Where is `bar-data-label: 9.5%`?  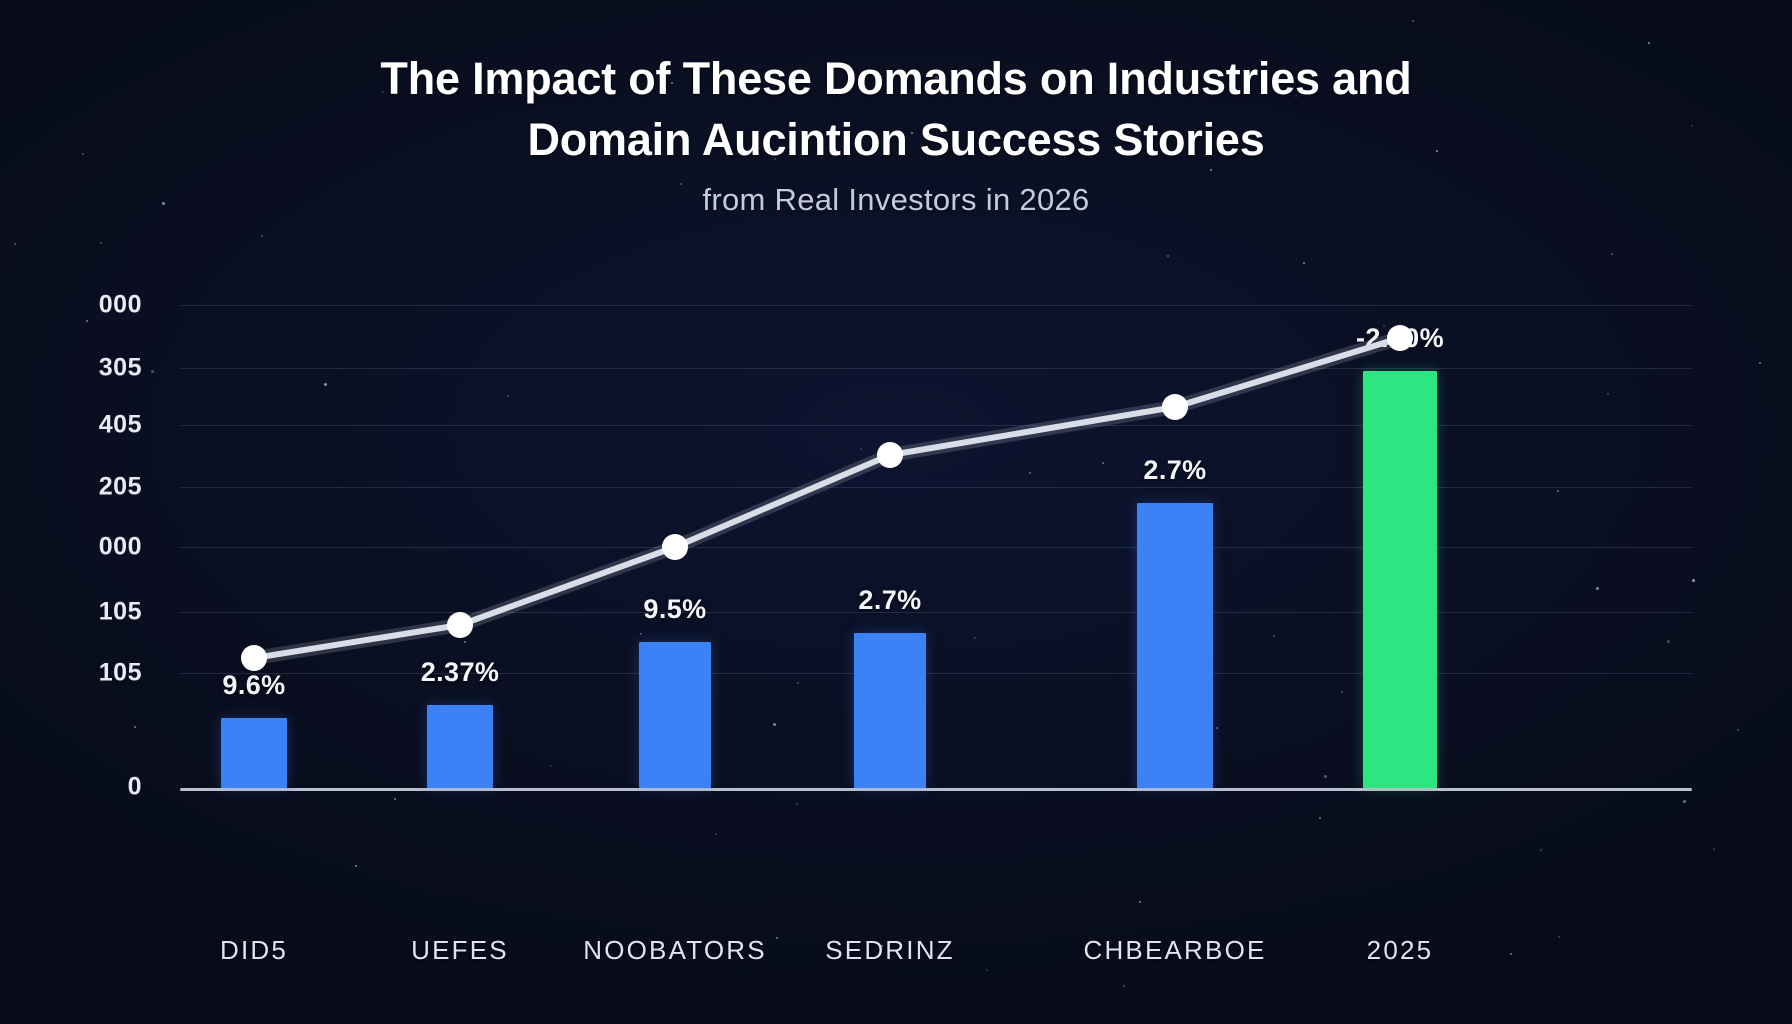 bar-data-label: 9.5% is located at coordinates (675, 609).